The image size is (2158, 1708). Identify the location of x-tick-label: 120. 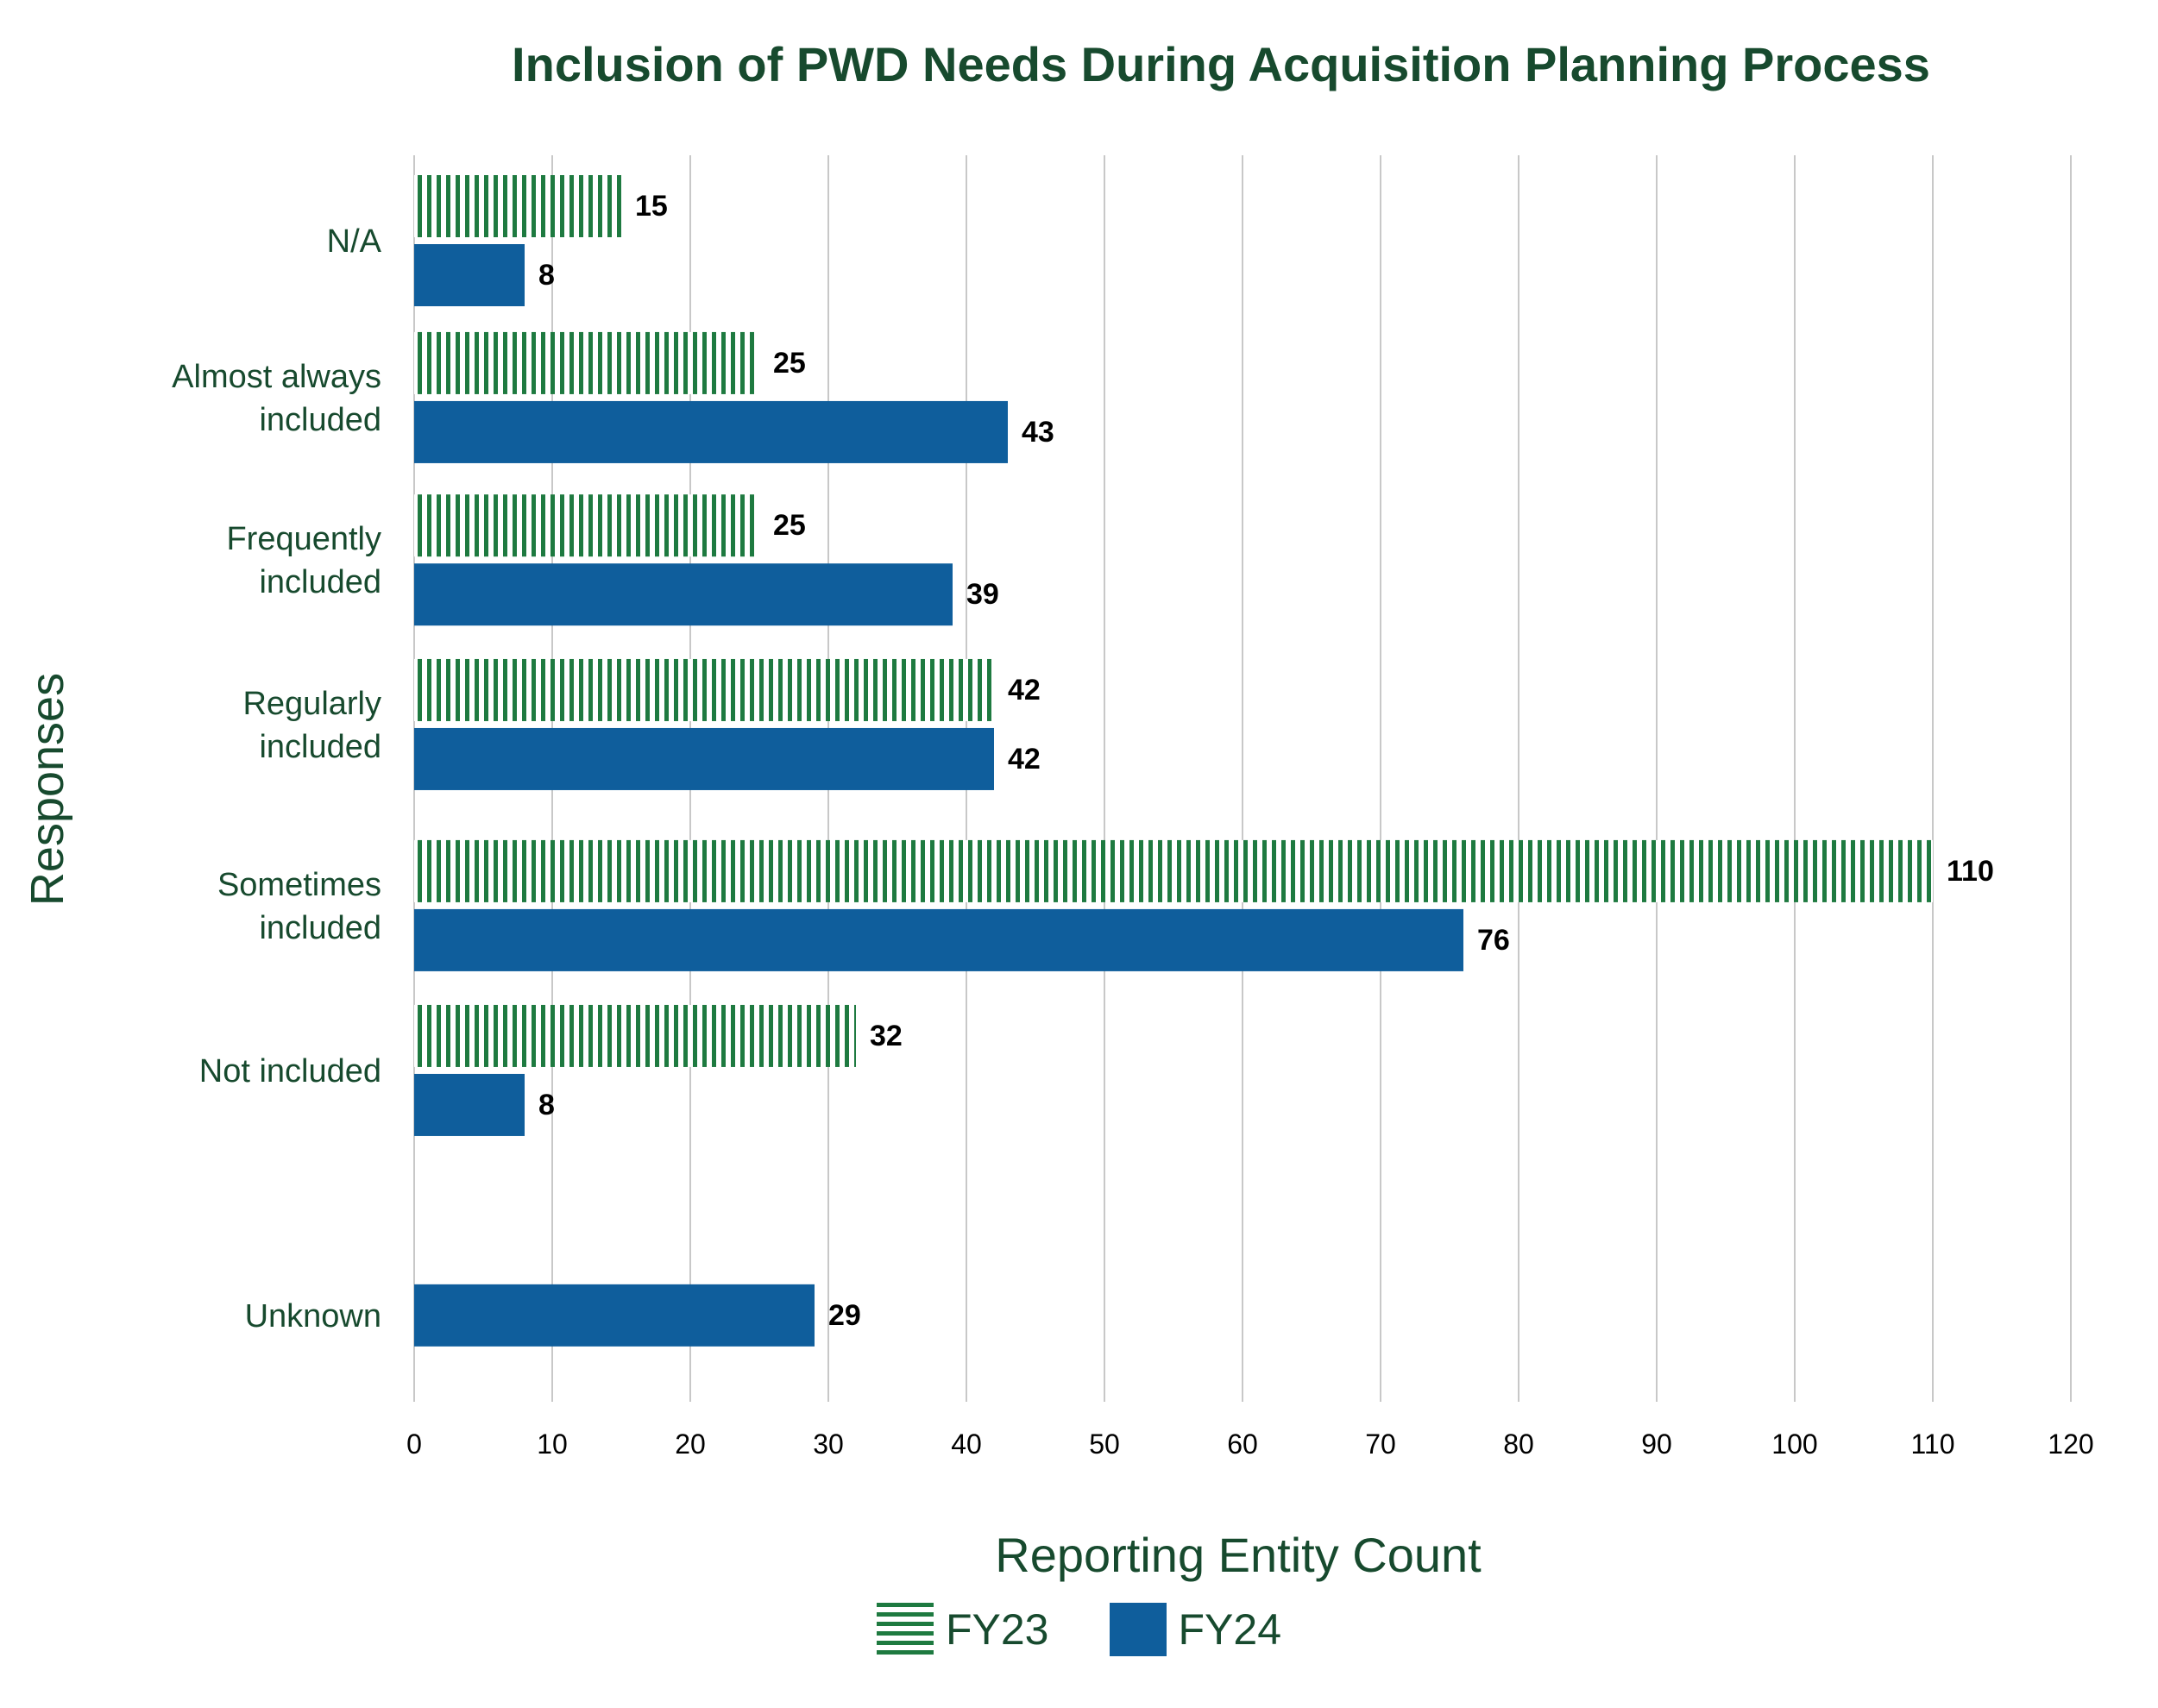
(2070, 1444).